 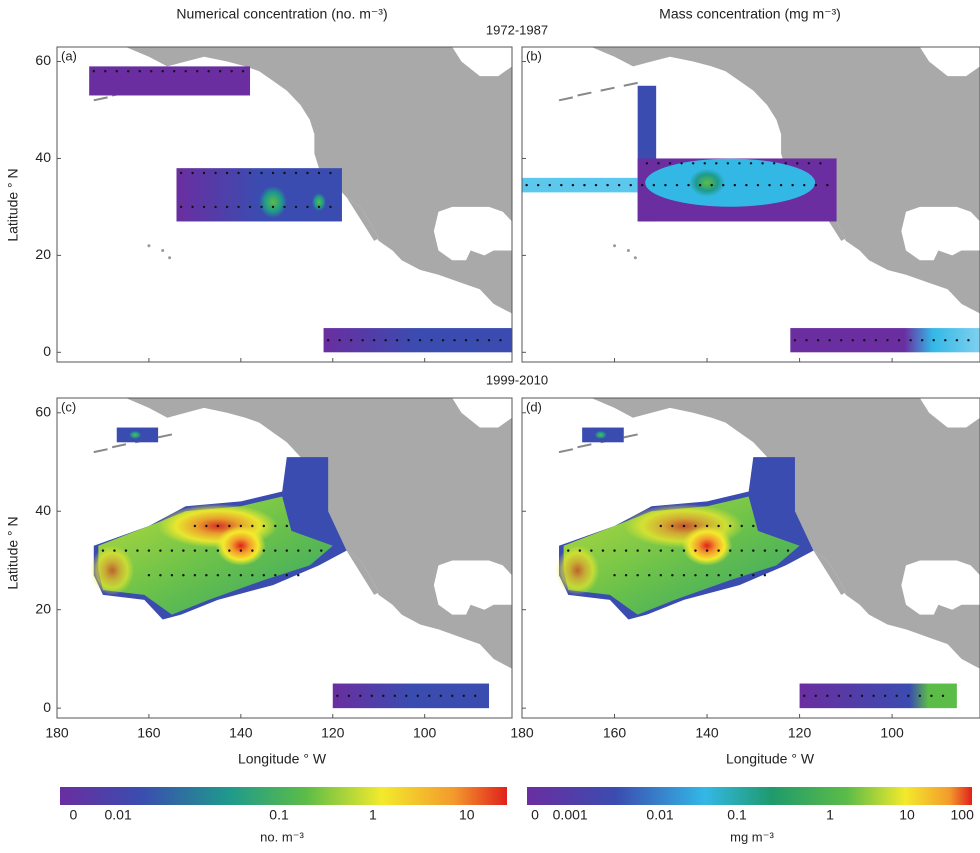 What do you see at coordinates (282, 836) in the screenshot?
I see `colorbar-label: no. m⁻³` at bounding box center [282, 836].